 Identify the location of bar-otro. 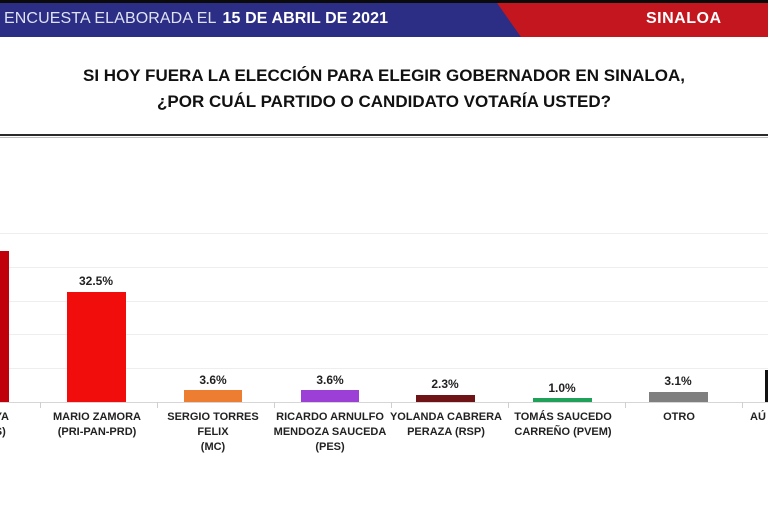
(678, 397).